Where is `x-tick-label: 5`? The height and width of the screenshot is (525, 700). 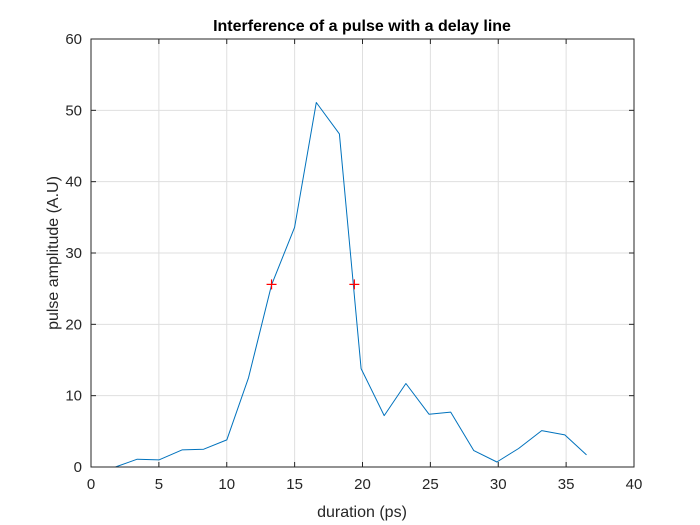
x-tick-label: 5 is located at coordinates (159, 484).